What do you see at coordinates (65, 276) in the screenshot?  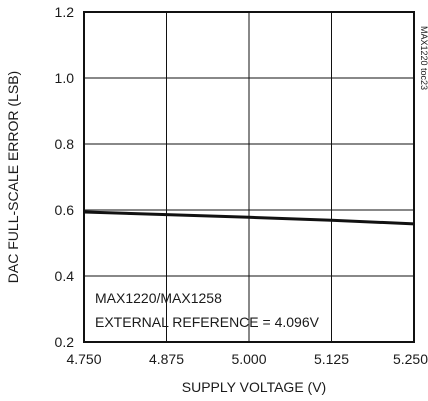 I see `y-tick-label: 0.4` at bounding box center [65, 276].